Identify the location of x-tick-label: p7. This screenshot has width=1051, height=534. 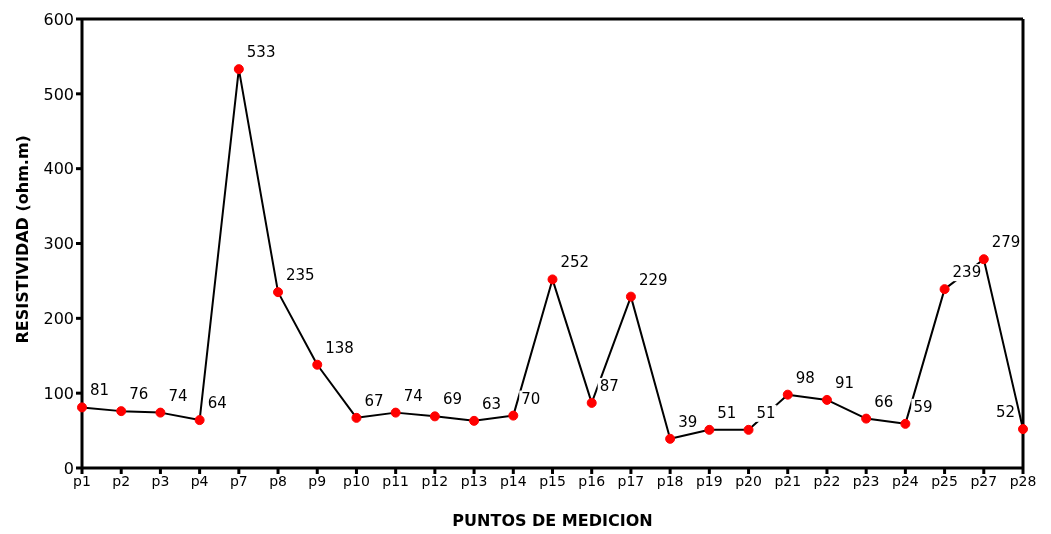
(238, 480).